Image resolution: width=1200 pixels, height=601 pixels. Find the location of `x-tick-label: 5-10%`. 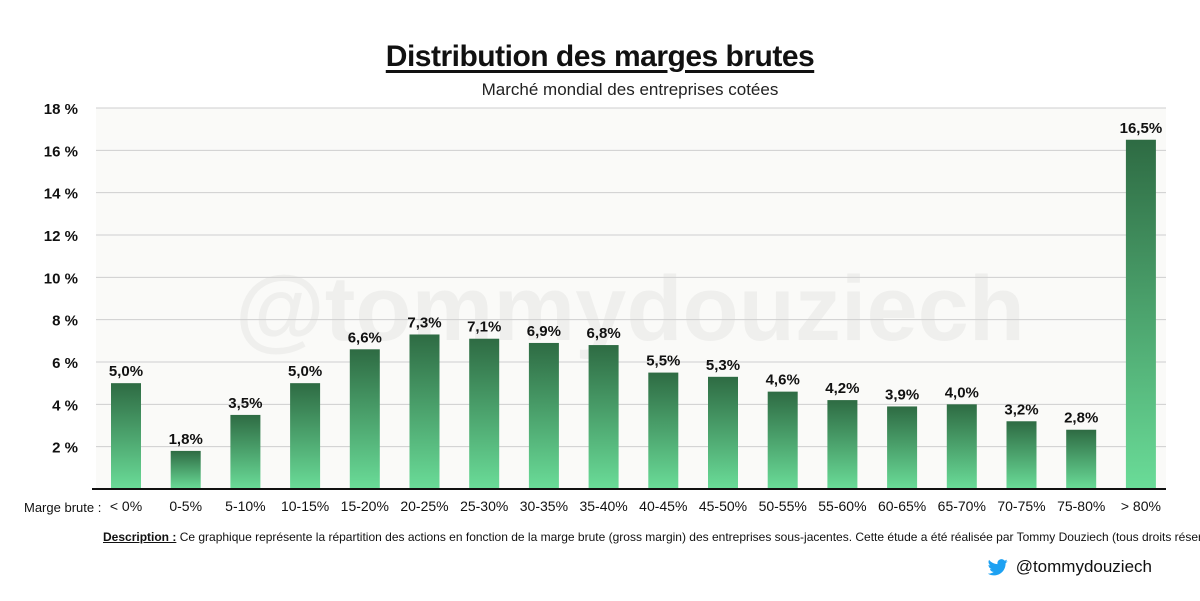

x-tick-label: 5-10% is located at coordinates (245, 506).